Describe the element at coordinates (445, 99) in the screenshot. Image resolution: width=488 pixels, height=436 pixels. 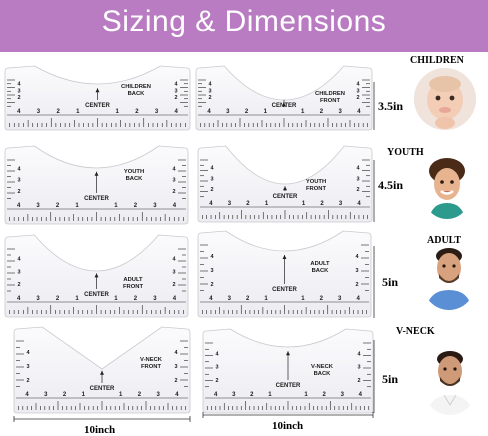
I see `baby-photo-icon` at that location.